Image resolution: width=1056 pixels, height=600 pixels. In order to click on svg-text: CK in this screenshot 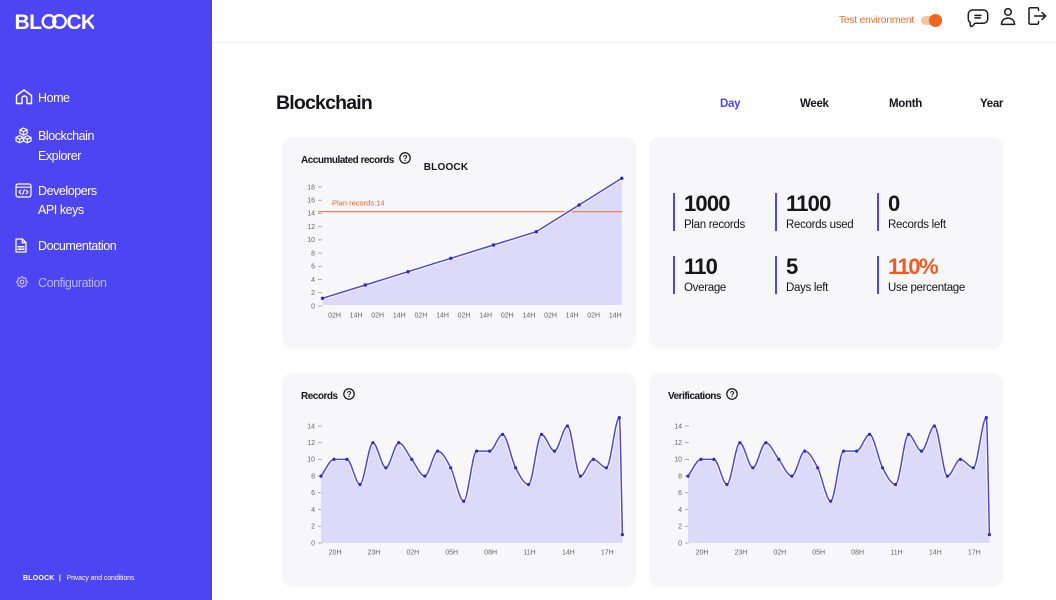, I will do `click(81, 21)`.